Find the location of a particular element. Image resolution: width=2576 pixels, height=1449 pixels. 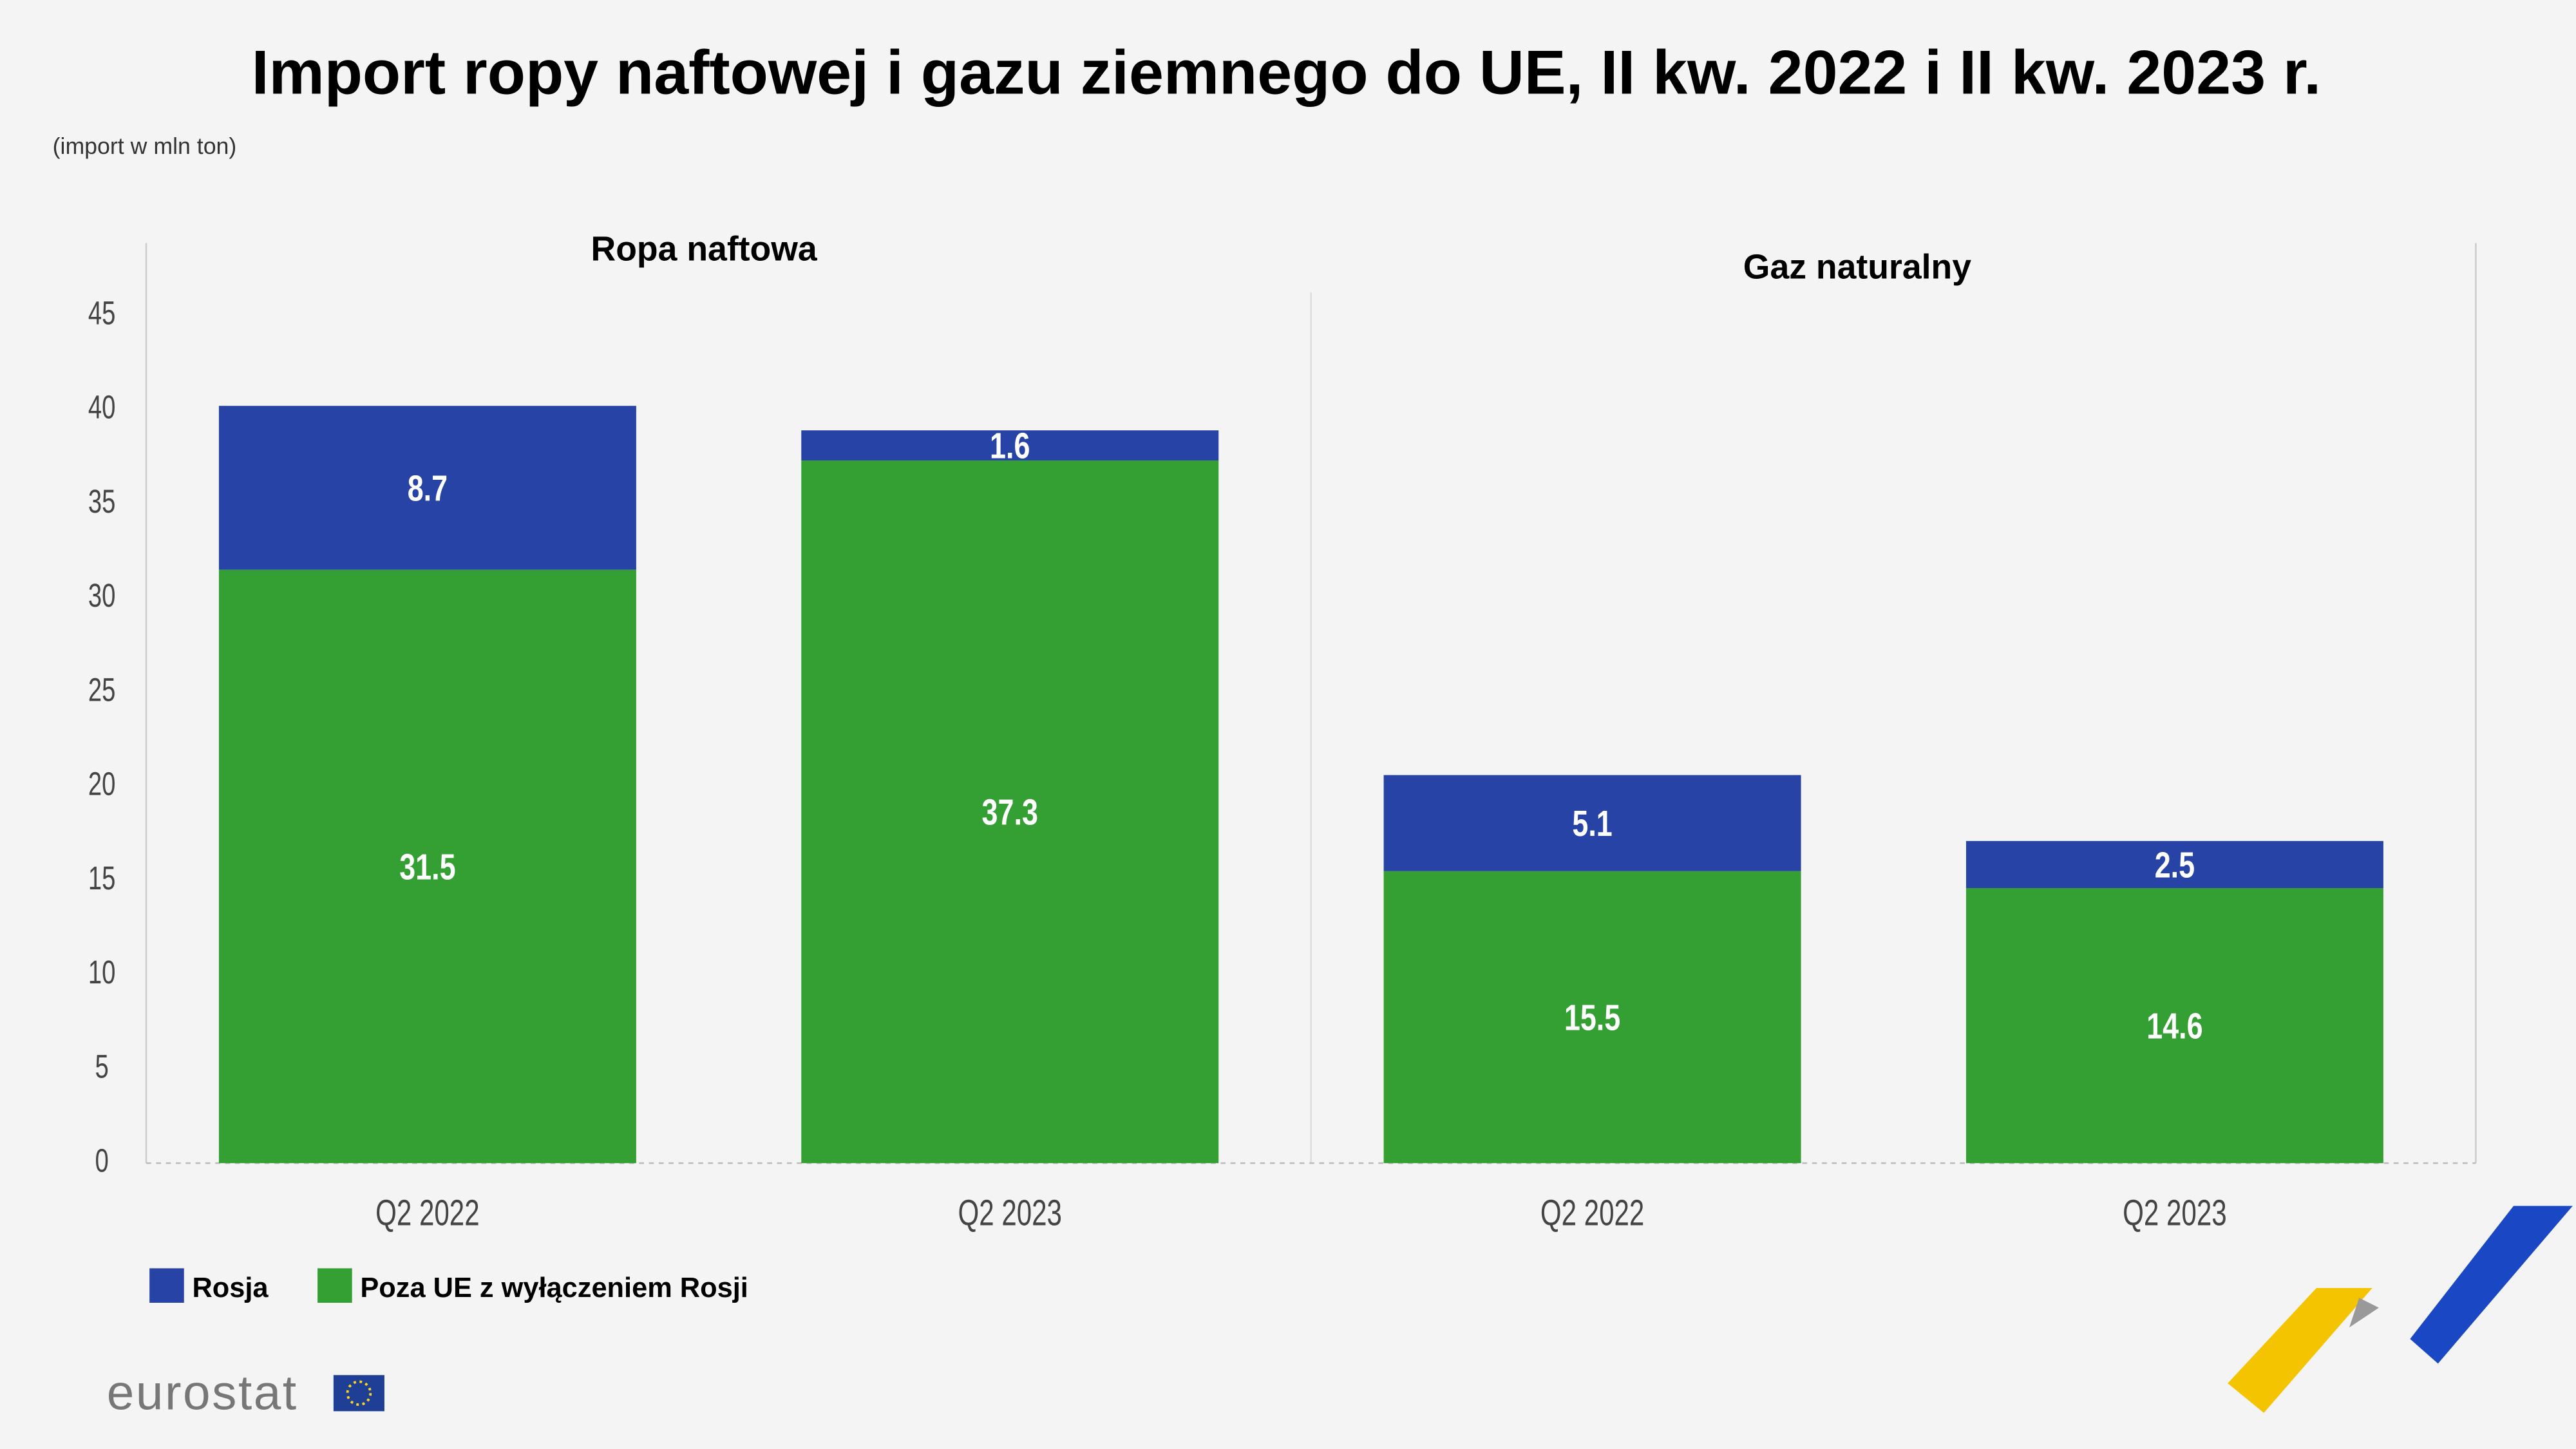

eu-stars is located at coordinates (359, 1393).